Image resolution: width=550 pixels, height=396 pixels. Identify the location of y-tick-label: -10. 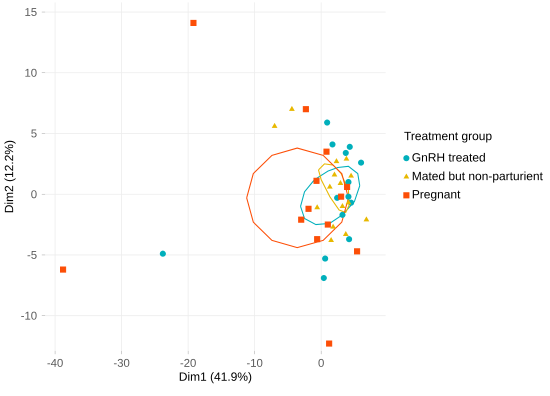
(29, 316).